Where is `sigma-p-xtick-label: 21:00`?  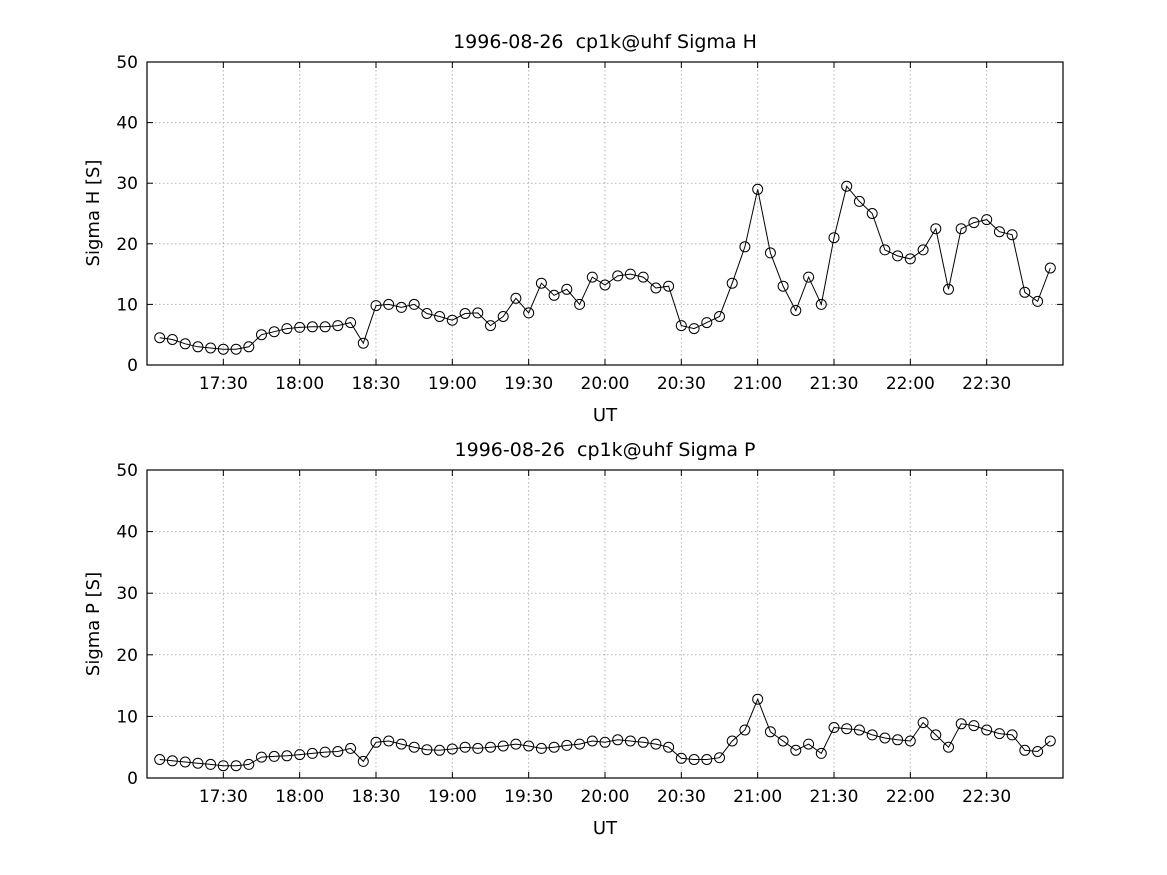 sigma-p-xtick-label: 21:00 is located at coordinates (757, 797).